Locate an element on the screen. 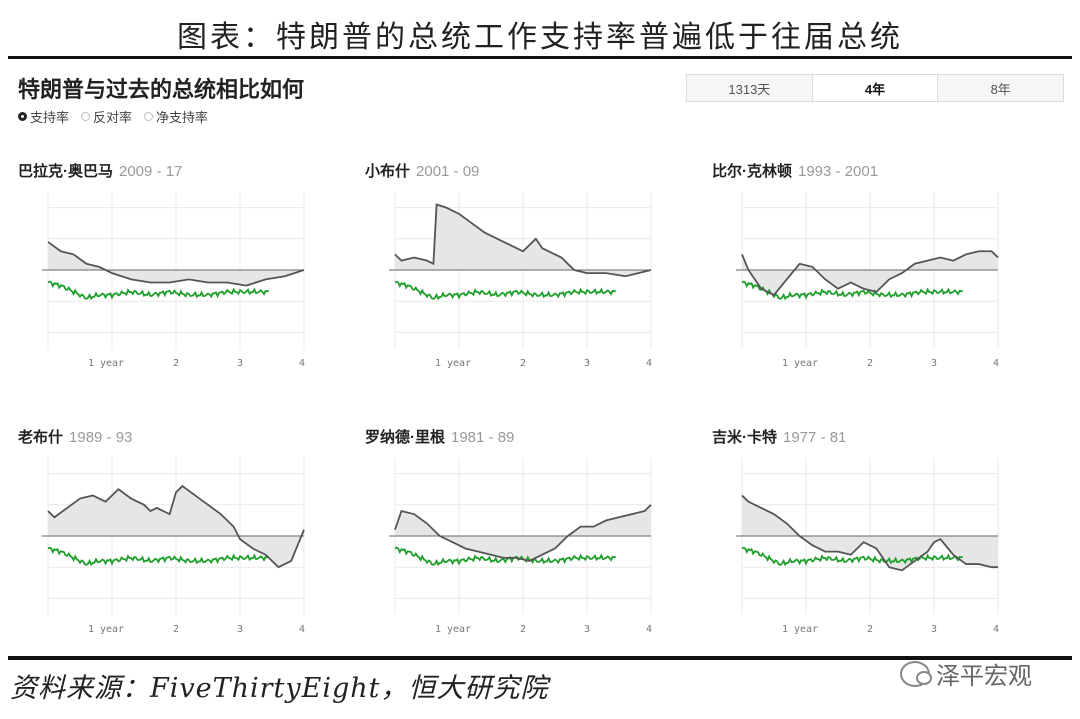  chart-panel-bush-jr: 小布什 2001 - 09 1 year 2 3 4 is located at coordinates (515, 275).